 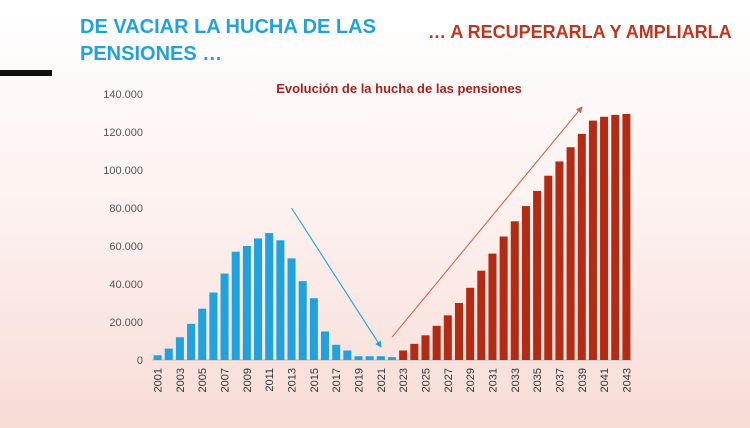 What do you see at coordinates (615, 237) in the screenshot?
I see `bar-2042` at bounding box center [615, 237].